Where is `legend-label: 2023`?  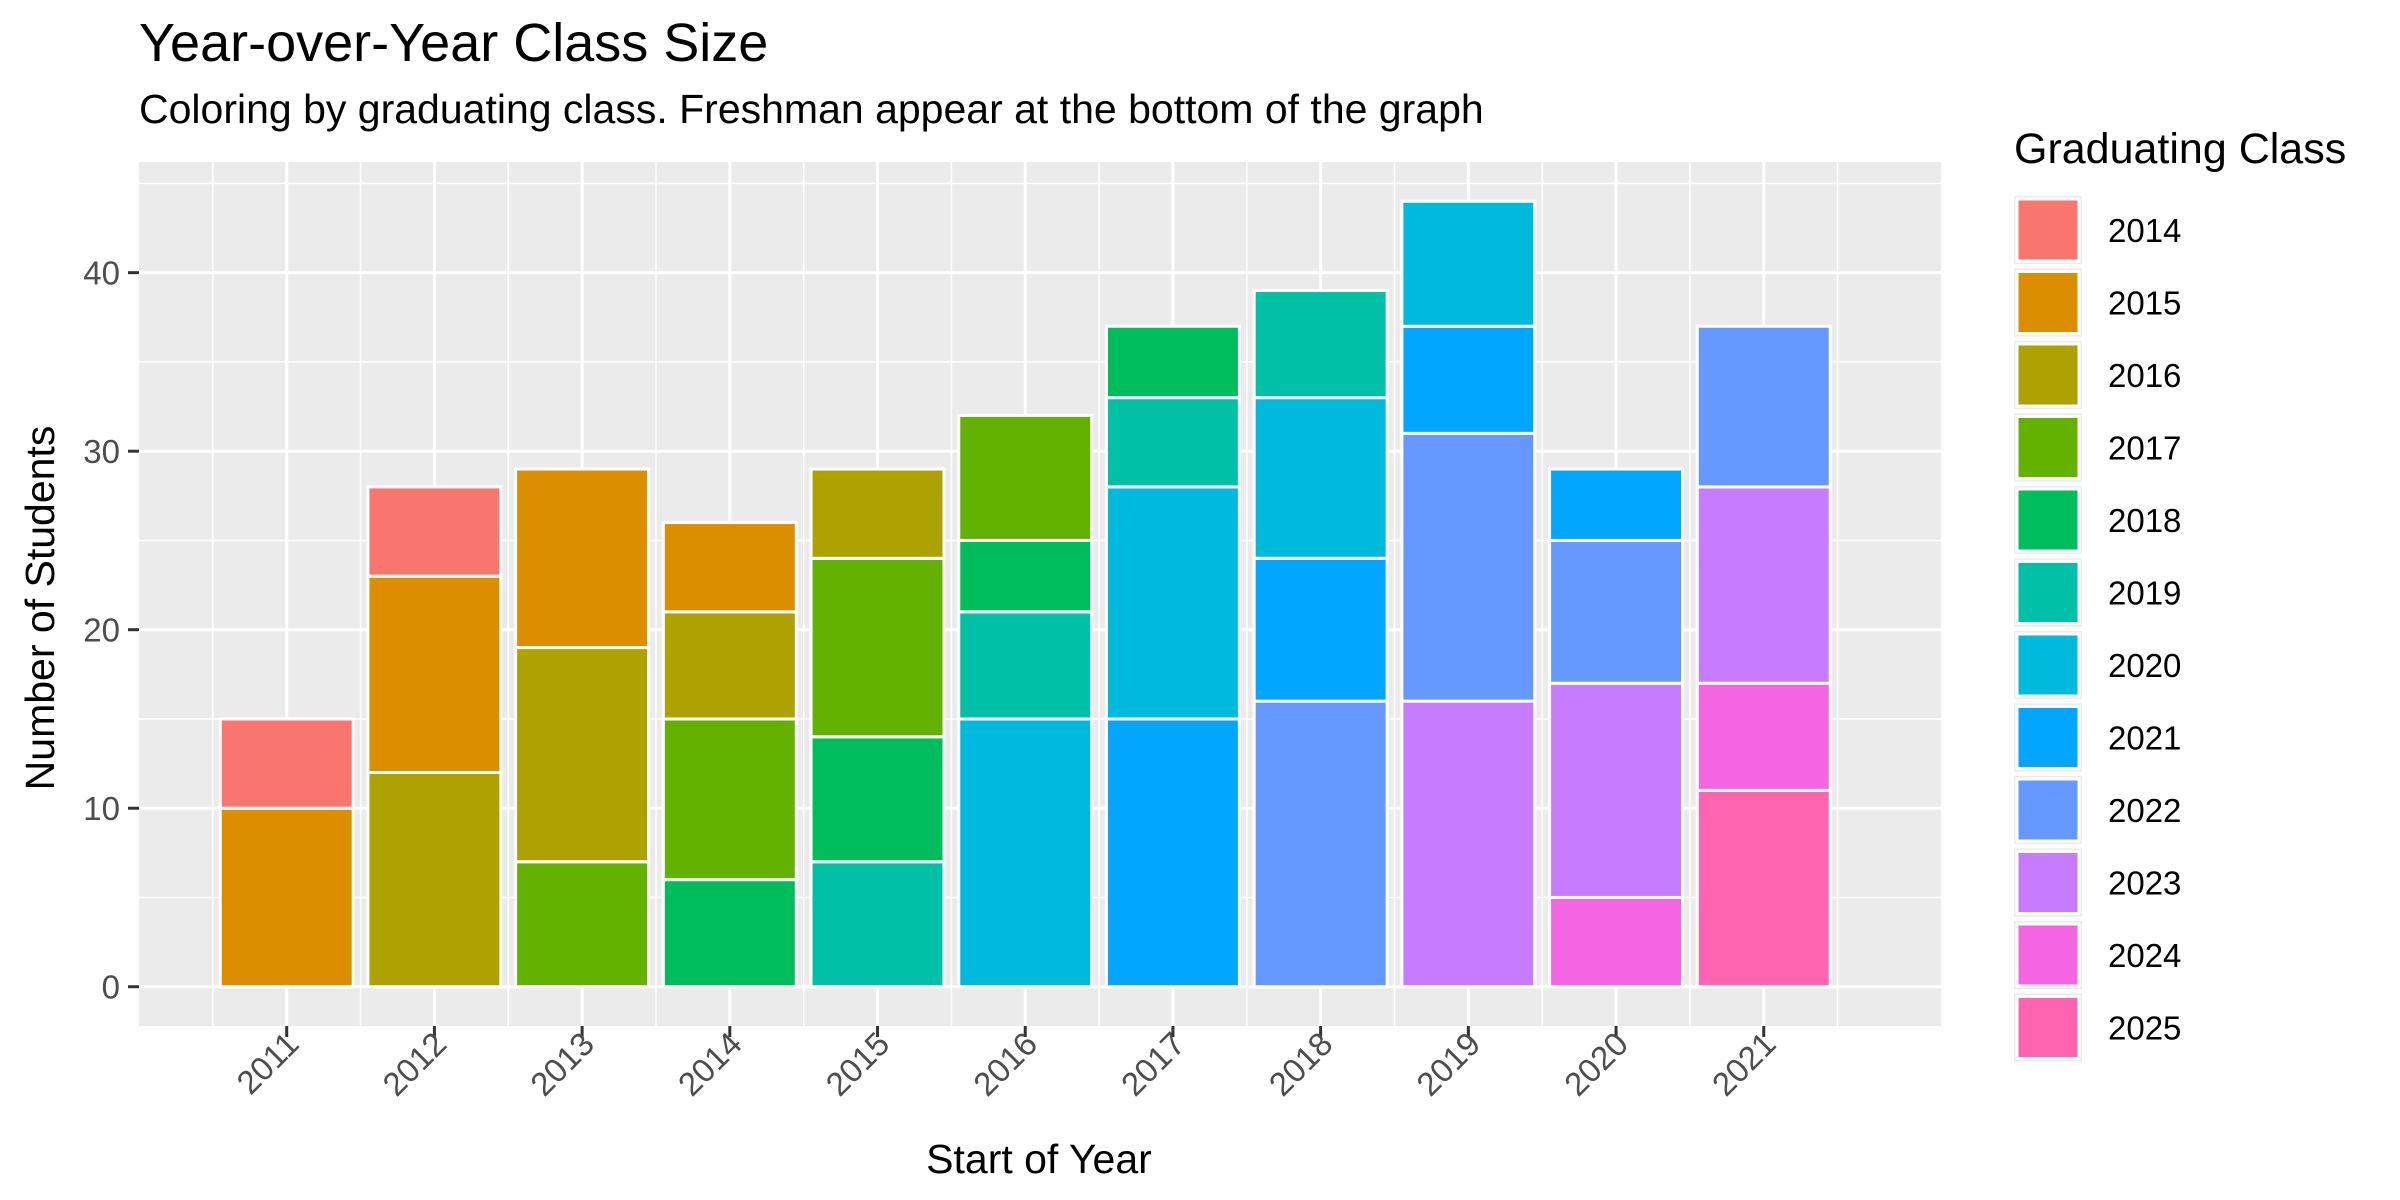 legend-label: 2023 is located at coordinates (2144, 883).